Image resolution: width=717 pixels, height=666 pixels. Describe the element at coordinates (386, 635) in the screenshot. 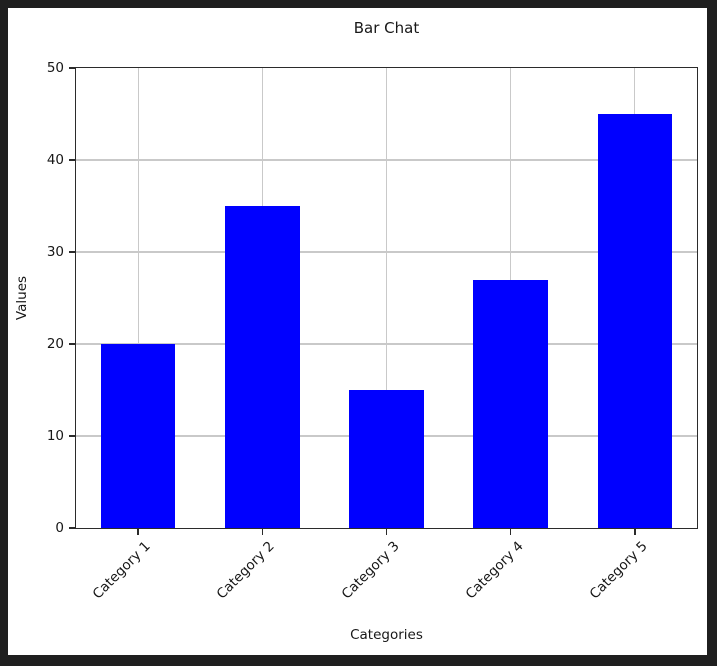

I see `x-axis-label: Categories` at that location.